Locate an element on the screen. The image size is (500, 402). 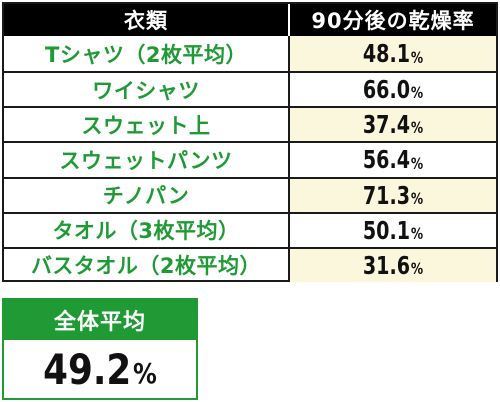
row-value: 31.6% is located at coordinates (392, 265).